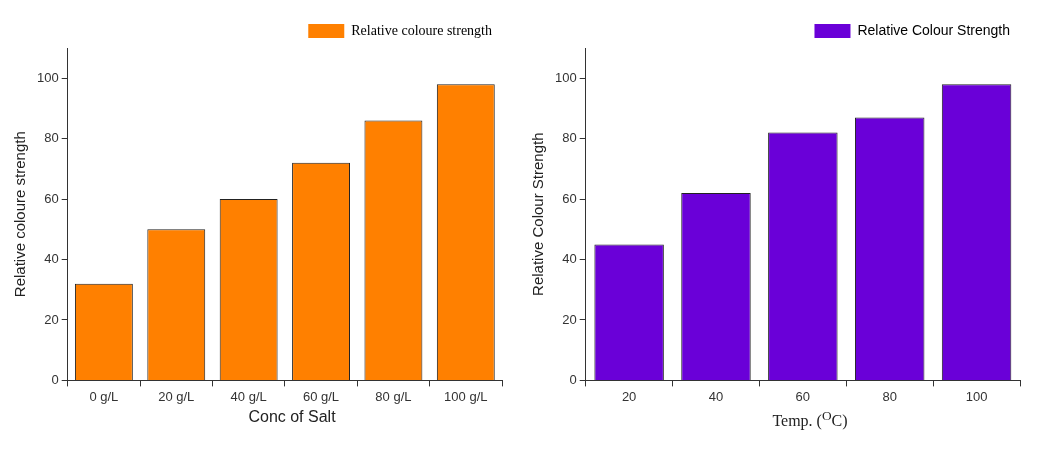 The width and height of the screenshot is (1059, 450). Describe the element at coordinates (810, 419) in the screenshot. I see `x-axis-title: Temp. ($^{O}$C)` at that location.